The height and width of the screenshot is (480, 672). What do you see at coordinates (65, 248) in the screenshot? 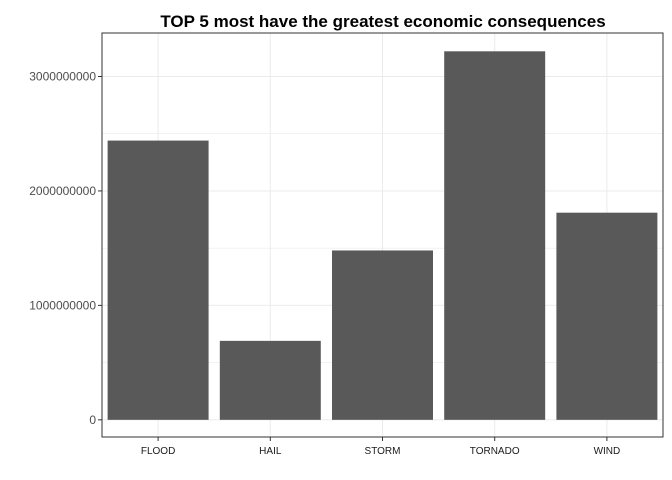
I see `y-axis: 0 1000000000 2000000000 3000000000` at bounding box center [65, 248].